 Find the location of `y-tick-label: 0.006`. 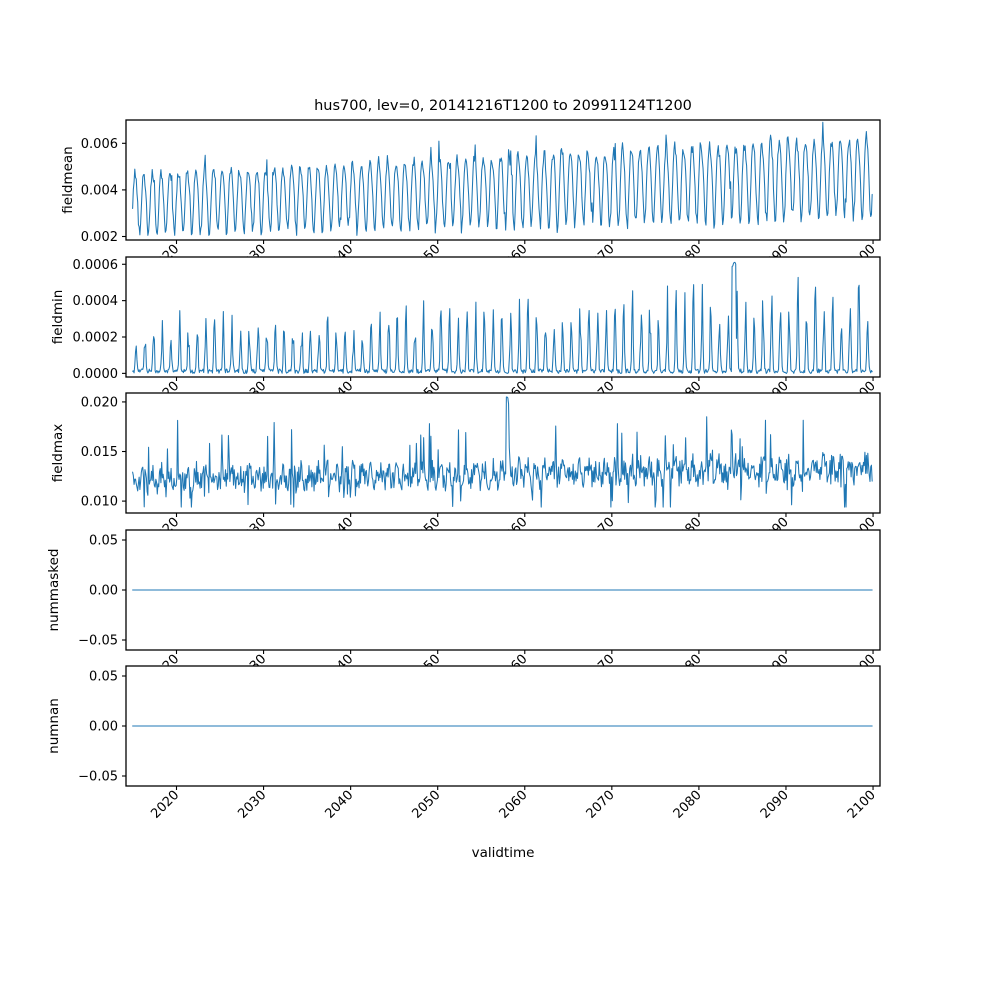

y-tick-label: 0.006 is located at coordinates (99, 144).